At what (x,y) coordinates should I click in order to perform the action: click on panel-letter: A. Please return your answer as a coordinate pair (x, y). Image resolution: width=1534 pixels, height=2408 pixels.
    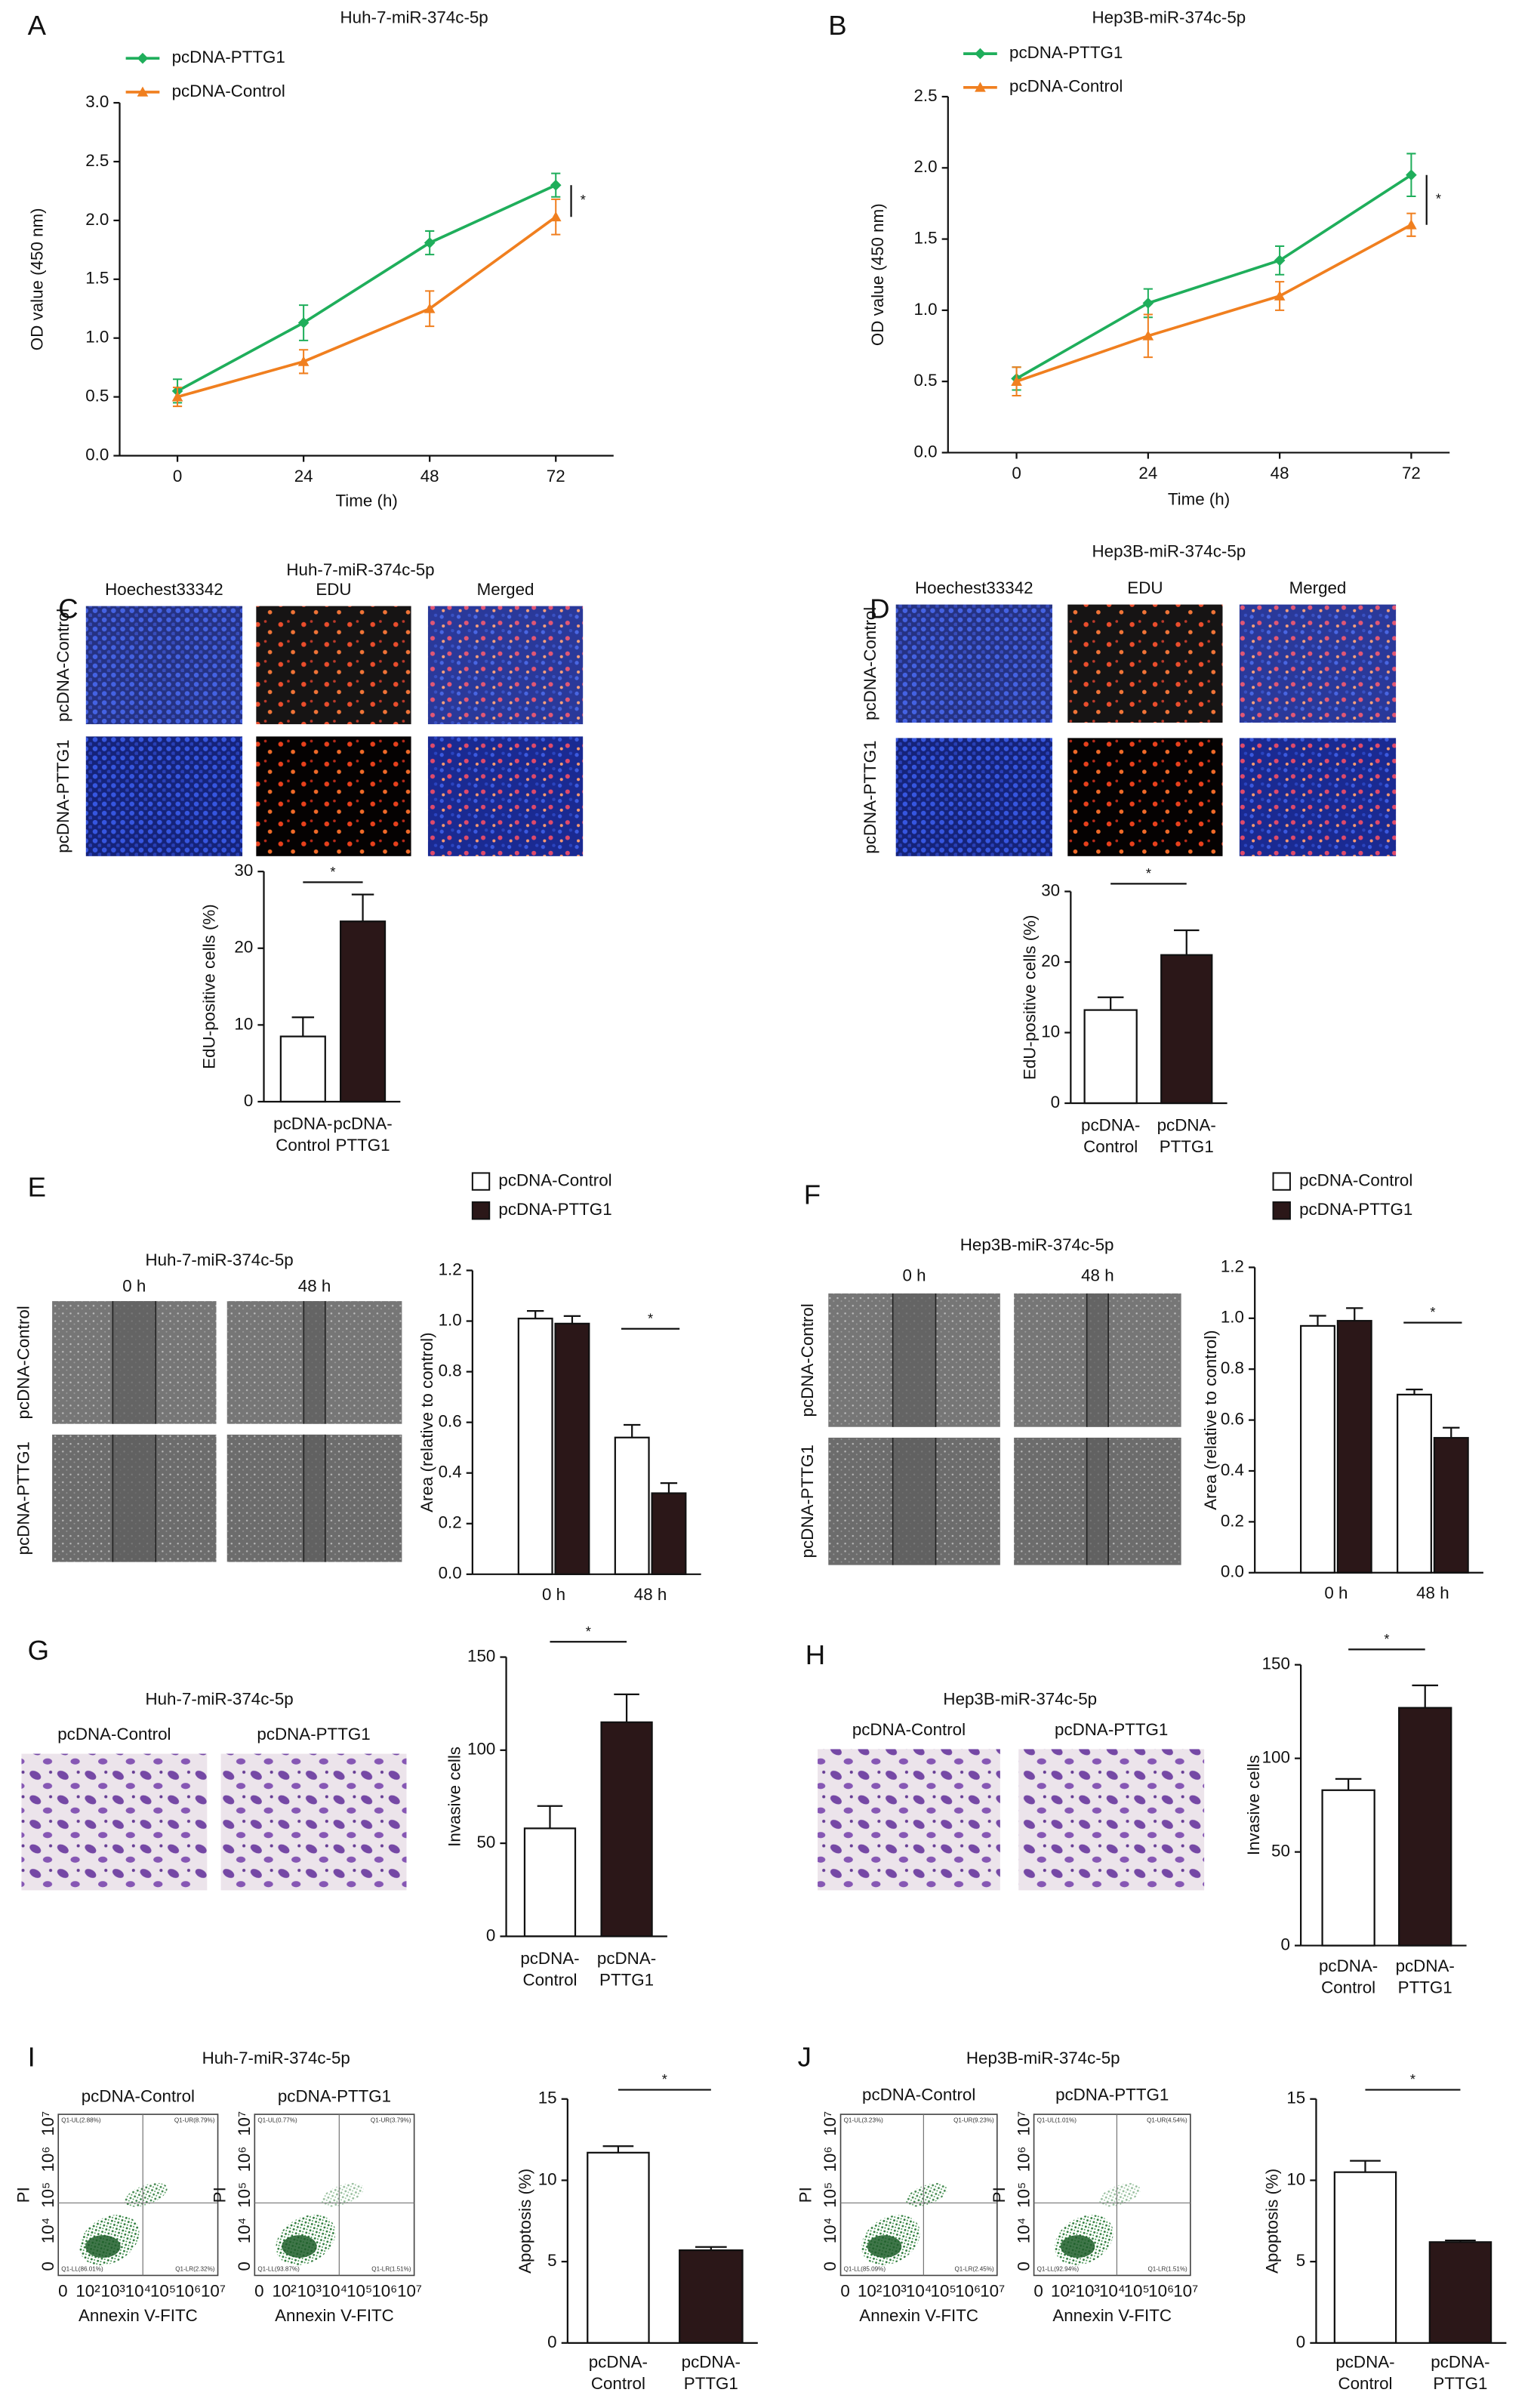
    Looking at the image, I should click on (37, 25).